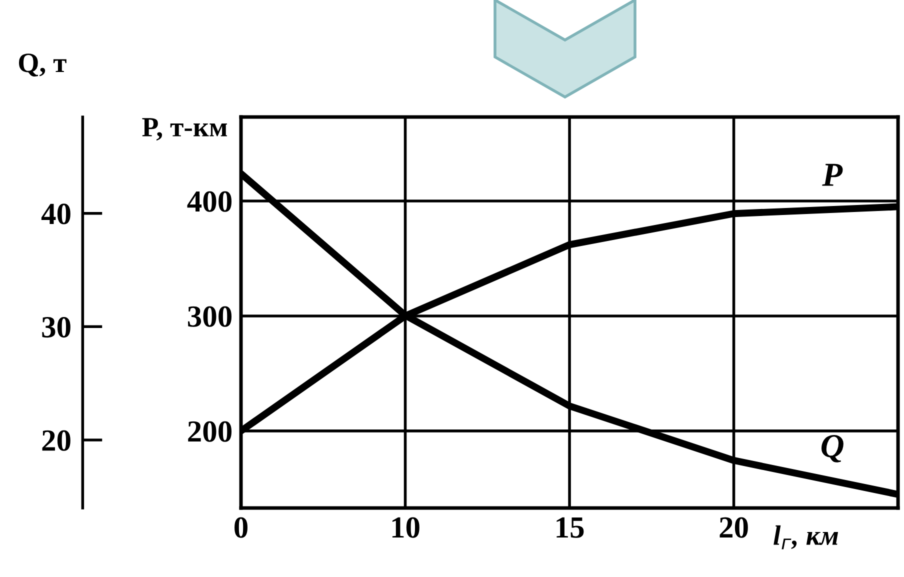 The image size is (904, 577). What do you see at coordinates (832, 175) in the screenshot?
I see `series-label: P` at bounding box center [832, 175].